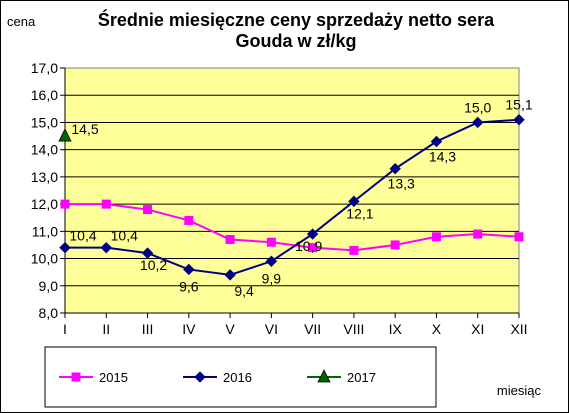 This screenshot has height=413, width=569. I want to click on y-tick-label: 16,0, so click(44, 95).